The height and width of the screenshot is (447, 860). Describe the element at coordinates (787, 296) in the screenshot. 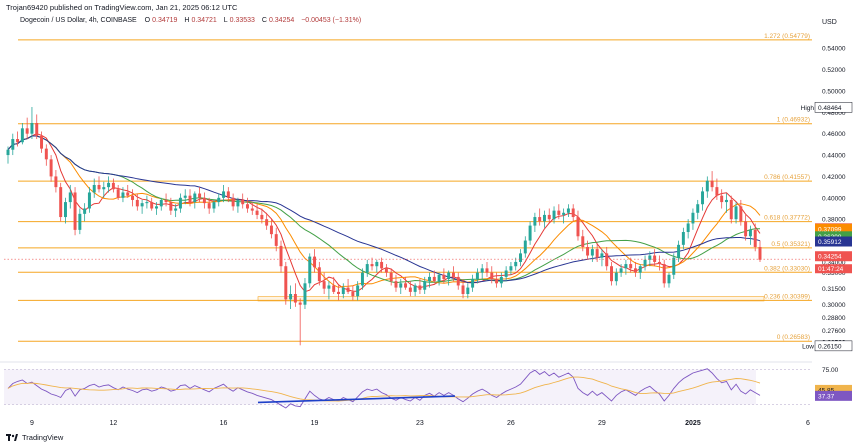

I see `fib-level-label: 0.236 (0.30399)` at that location.